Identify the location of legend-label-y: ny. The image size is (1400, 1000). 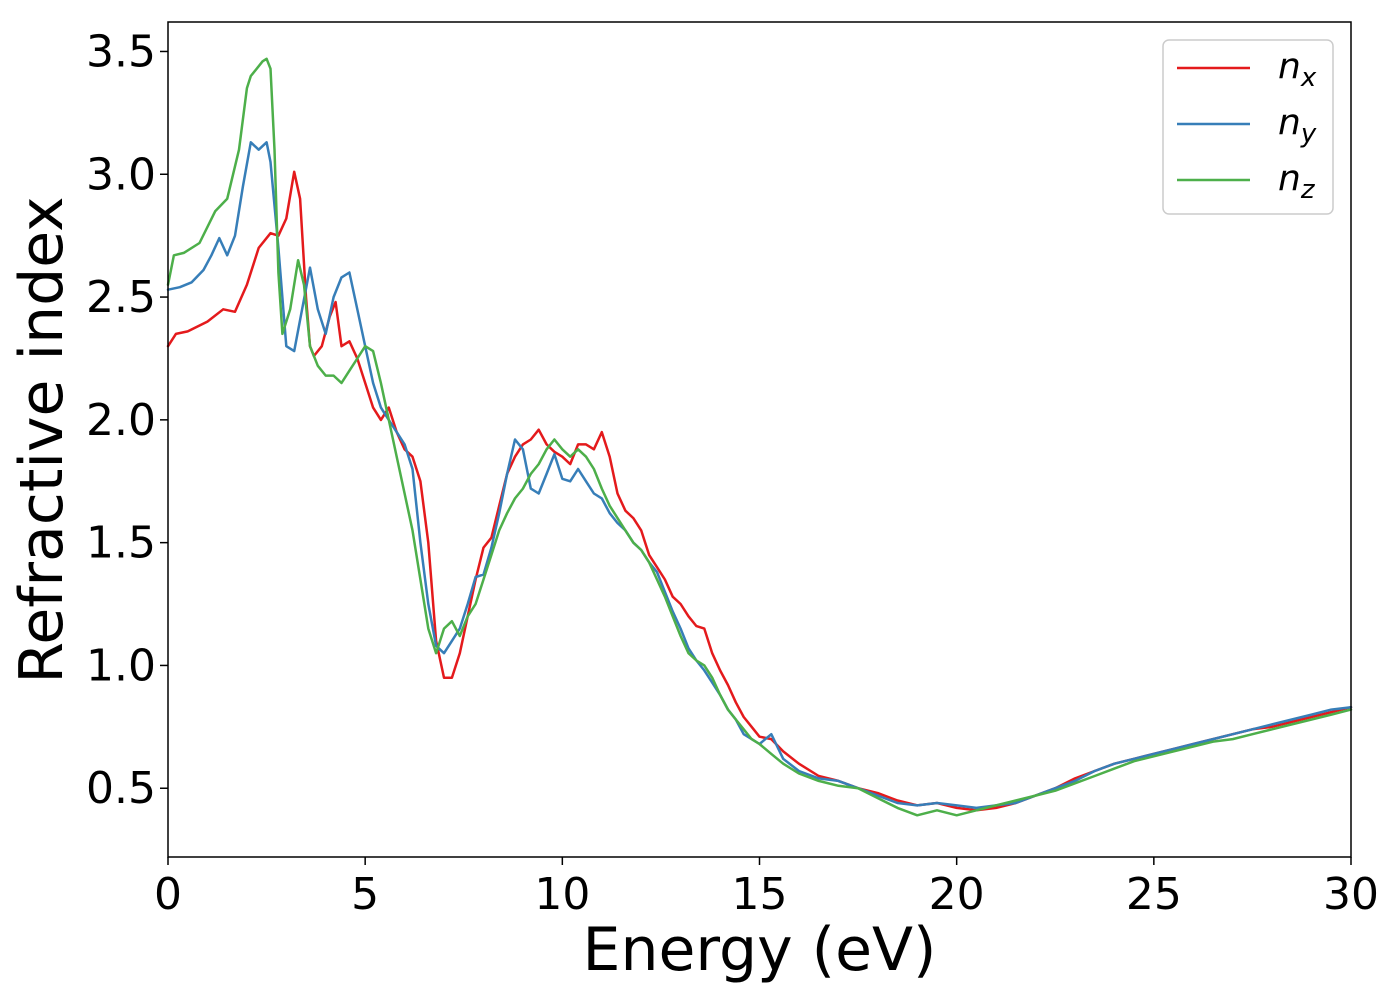
(1297, 125).